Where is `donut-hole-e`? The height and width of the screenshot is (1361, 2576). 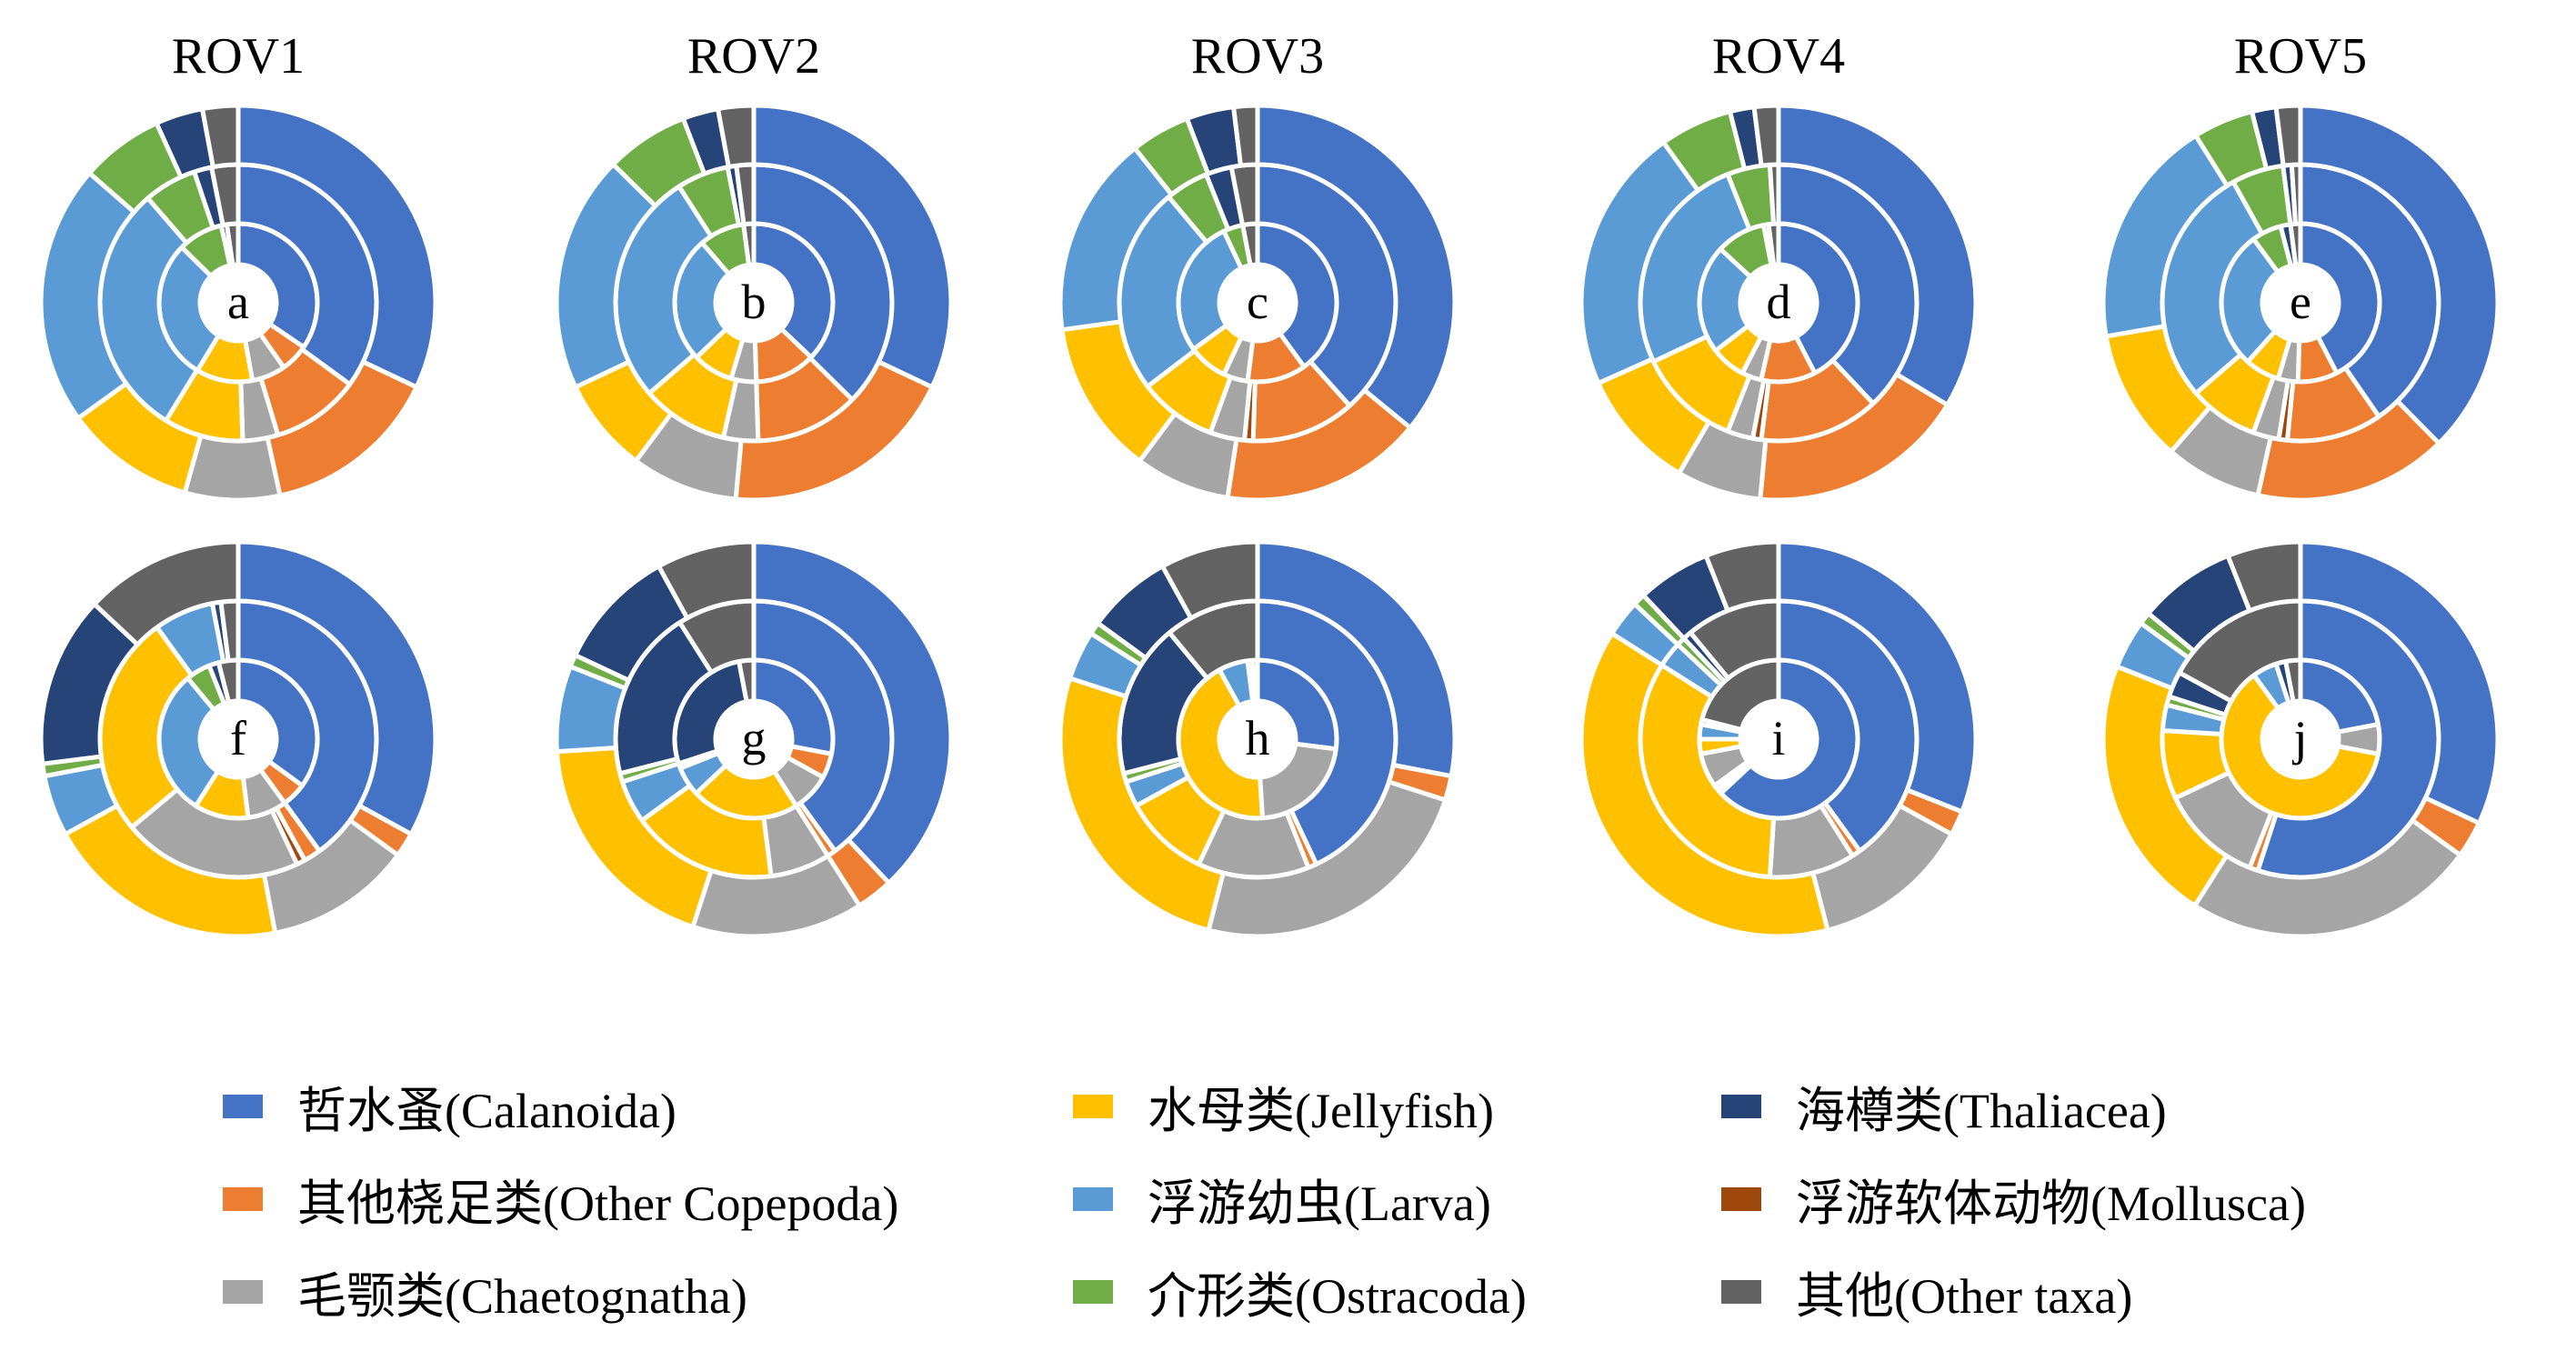
donut-hole-e is located at coordinates (2300, 303).